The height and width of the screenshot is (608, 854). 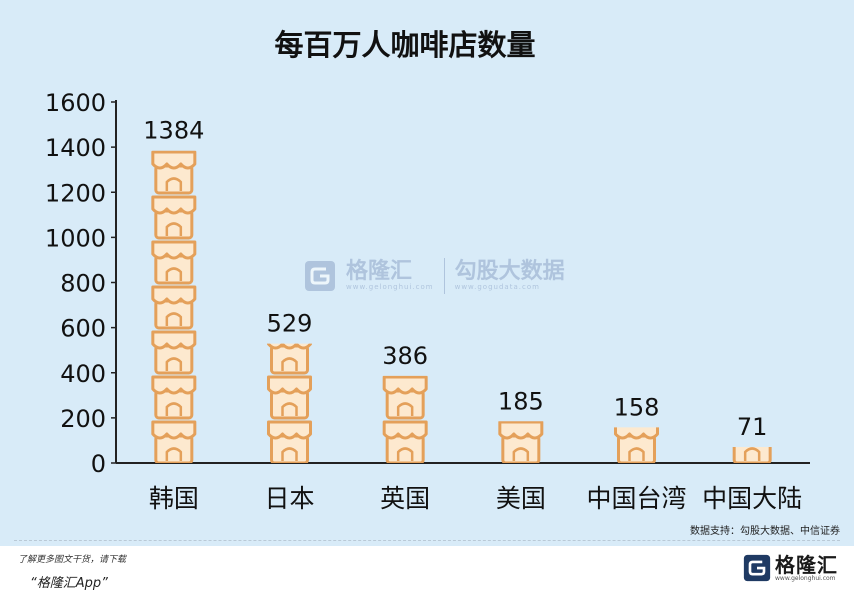 I want to click on promo-app-name: “格隆汇App”, so click(x=69, y=583).